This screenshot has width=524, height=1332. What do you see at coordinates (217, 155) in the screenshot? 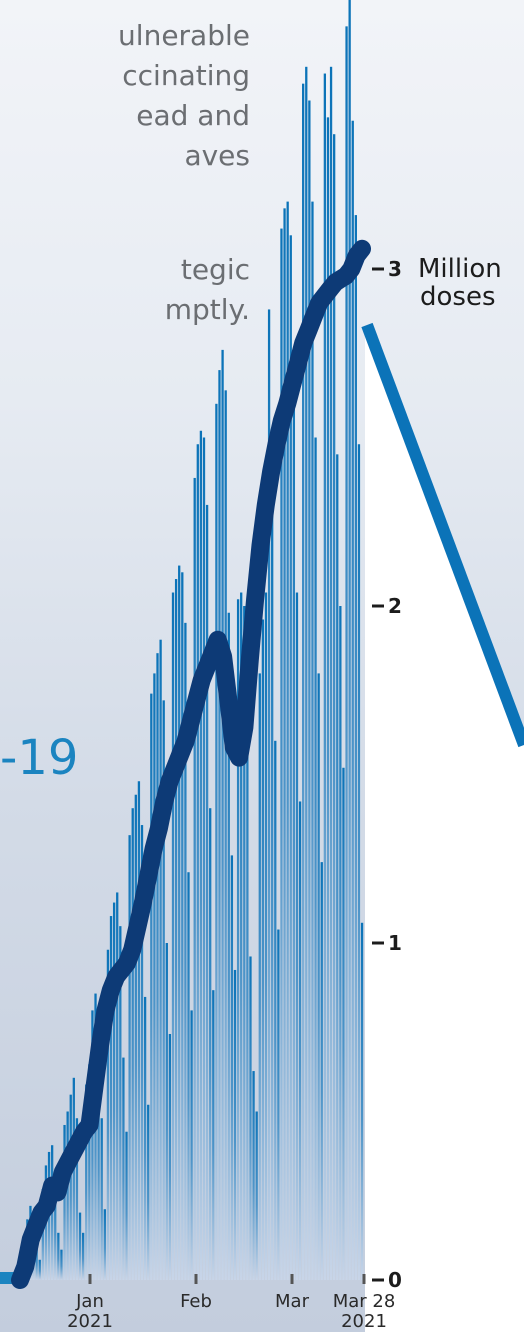
I see `intro-line-4: aves` at bounding box center [217, 155].